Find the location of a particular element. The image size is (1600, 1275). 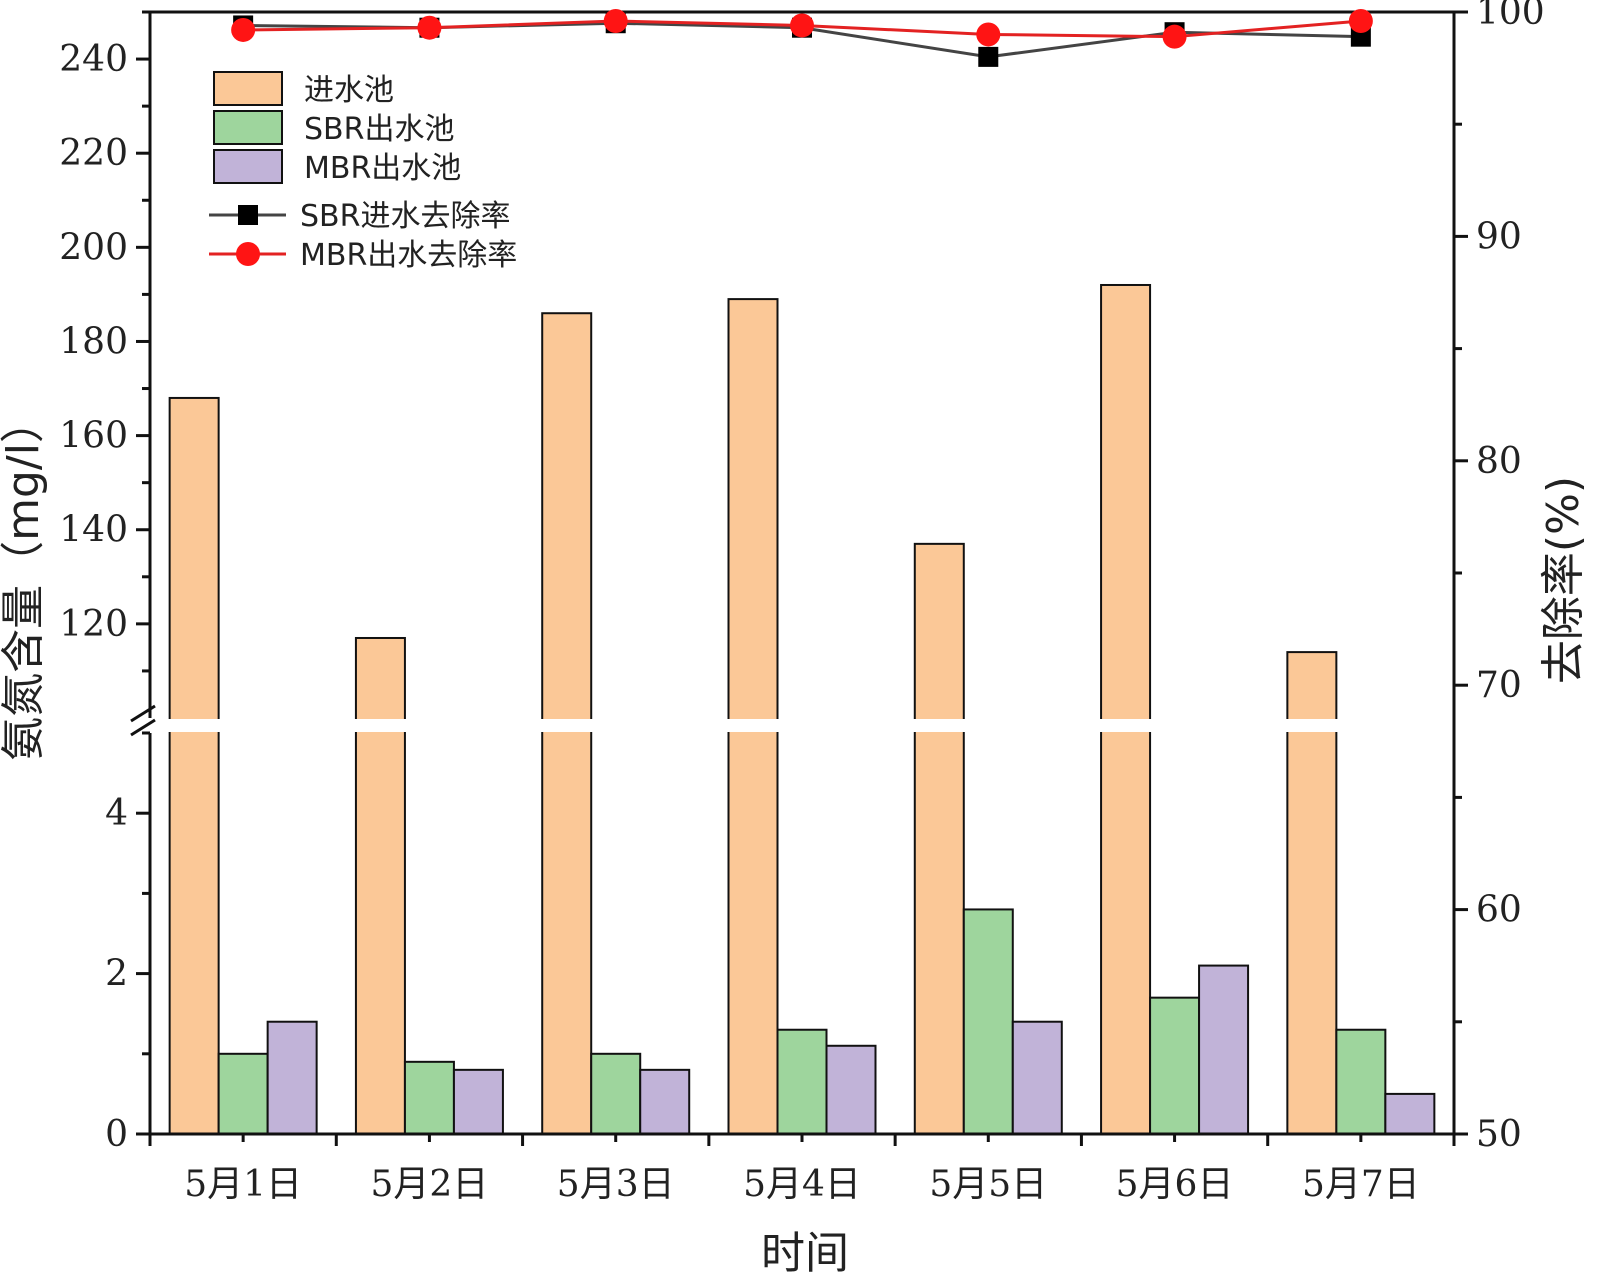

legend-label: SBR出水池 is located at coordinates (379, 129).